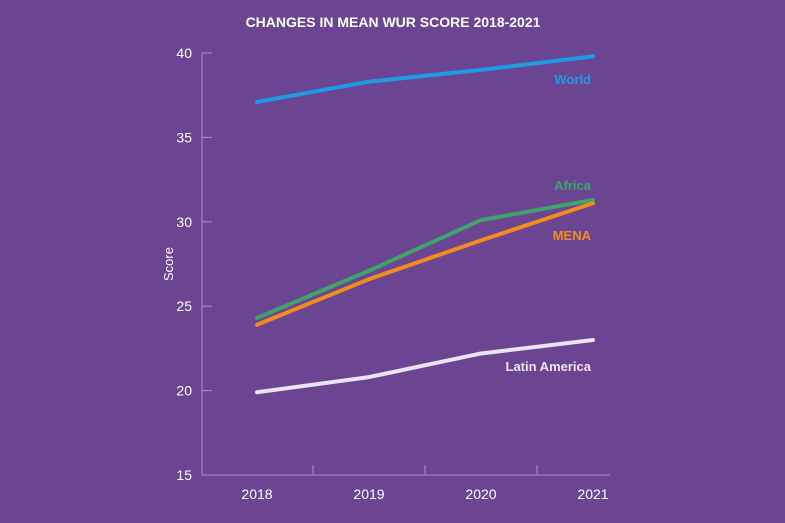 This screenshot has width=785, height=523. I want to click on y-tick-label: 15, so click(184, 475).